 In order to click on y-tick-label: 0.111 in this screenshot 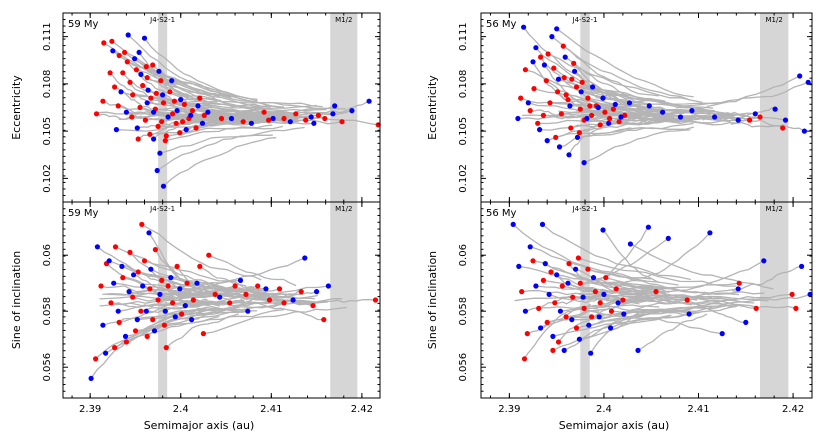, I will do `click(463, 36)`.